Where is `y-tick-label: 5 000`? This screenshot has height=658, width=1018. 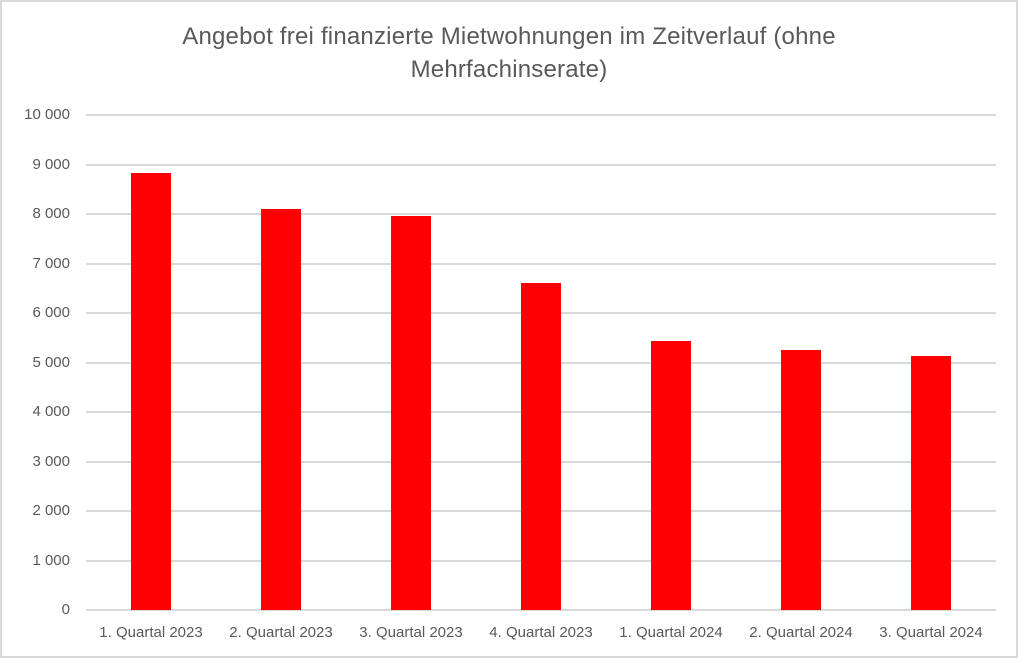
y-tick-label: 5 000 is located at coordinates (51, 362).